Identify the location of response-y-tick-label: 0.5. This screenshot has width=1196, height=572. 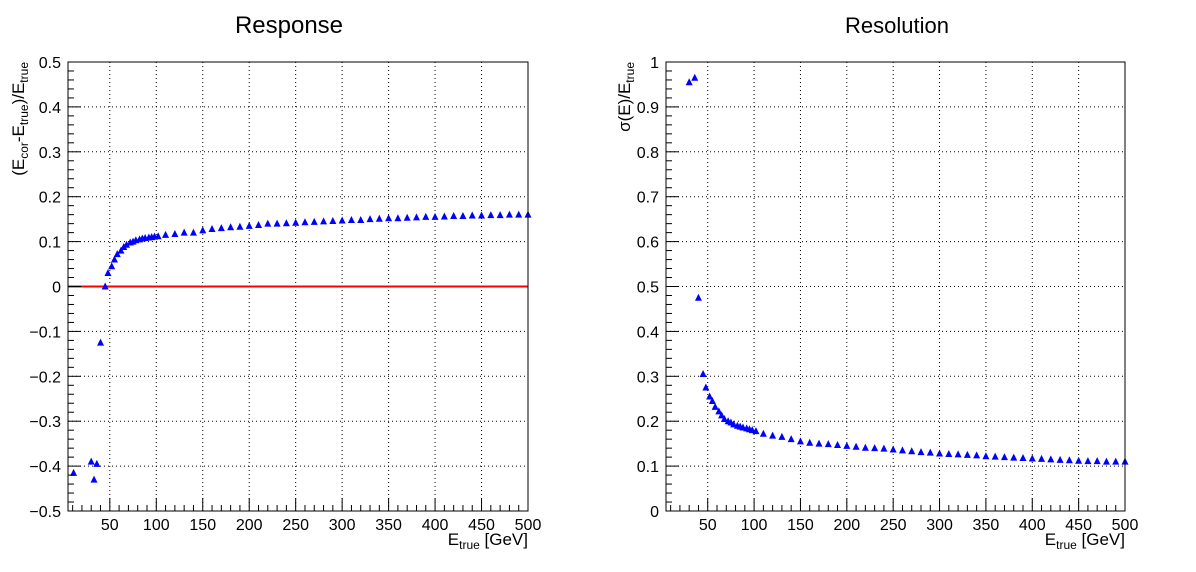
(50, 63).